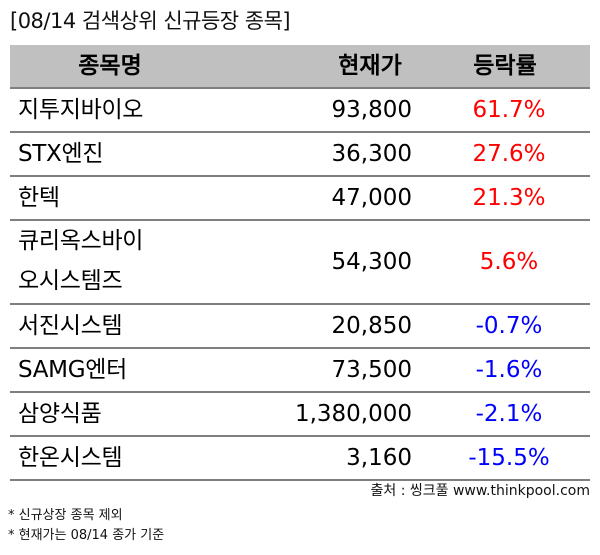  I want to click on stock-price: 47,000, so click(371, 198).